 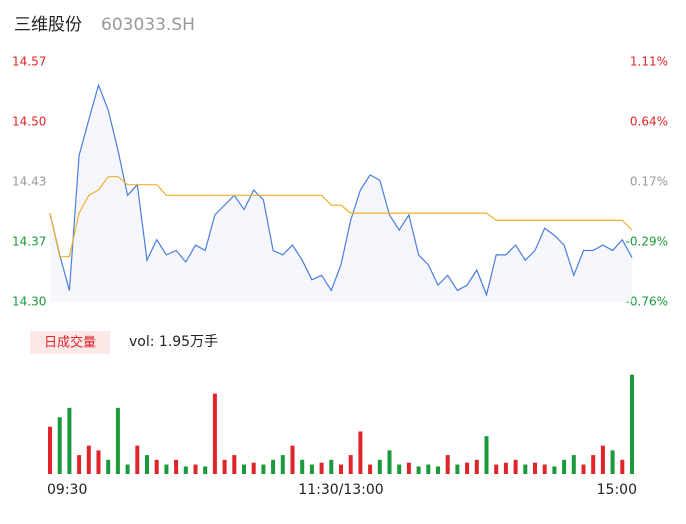 What do you see at coordinates (148, 25) in the screenshot?
I see `stock-code: 603033.SH` at bounding box center [148, 25].